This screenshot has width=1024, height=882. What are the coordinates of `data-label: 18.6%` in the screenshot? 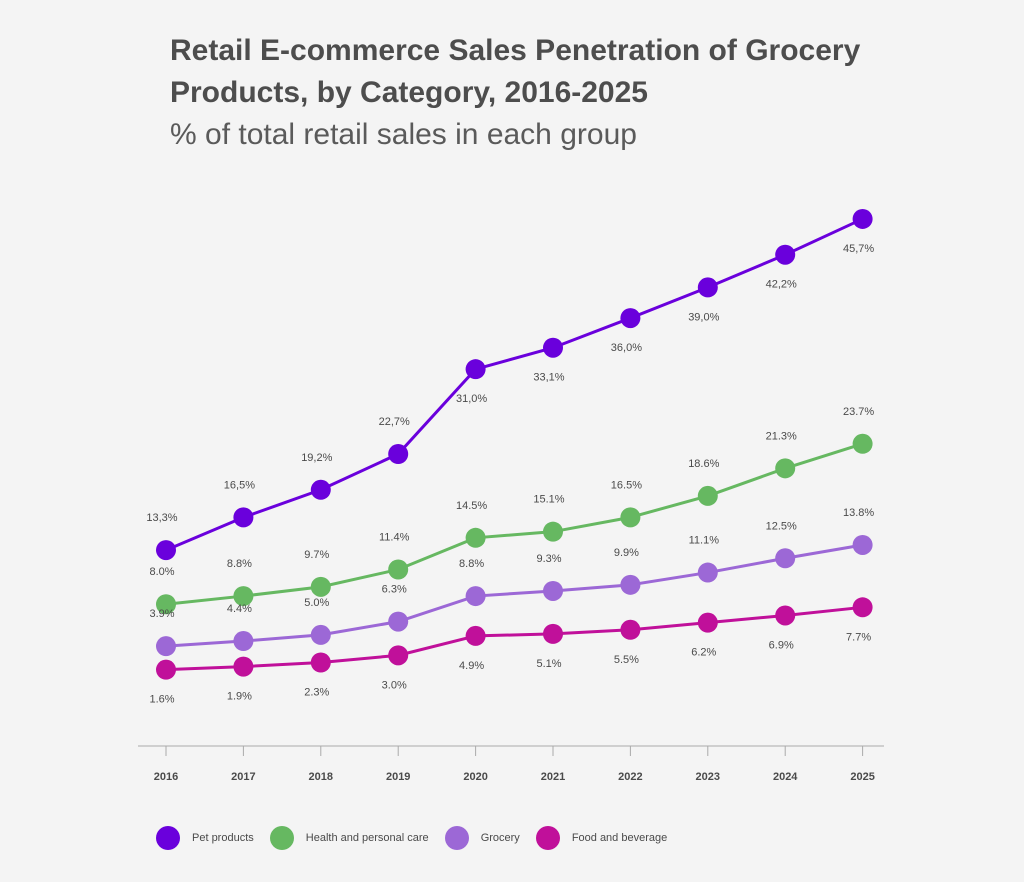 It's located at (703, 464).